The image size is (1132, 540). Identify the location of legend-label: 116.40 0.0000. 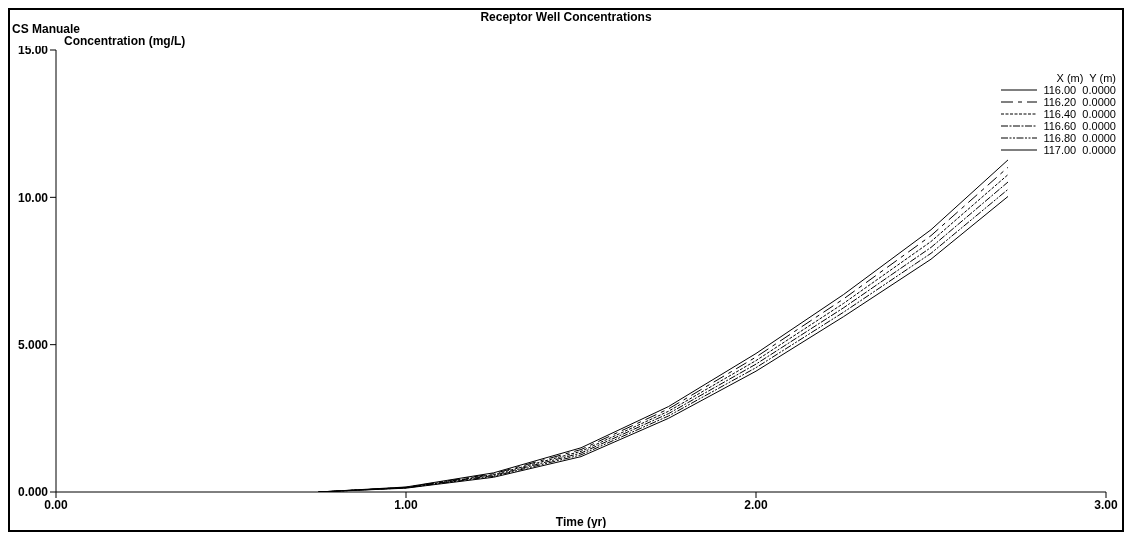
(1079, 114).